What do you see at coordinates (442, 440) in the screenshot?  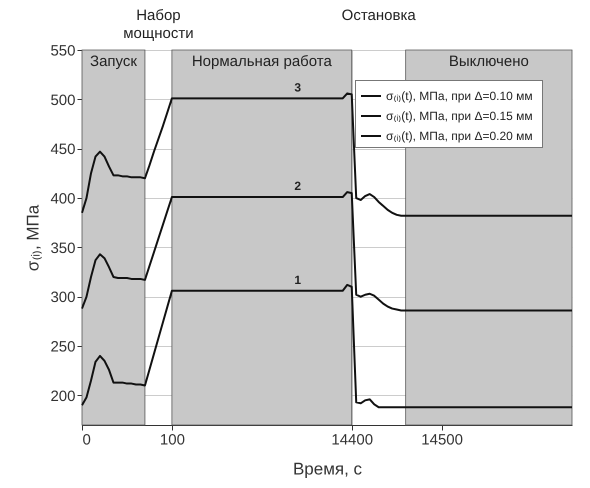 I see `x-tick-label: 14500` at bounding box center [442, 440].